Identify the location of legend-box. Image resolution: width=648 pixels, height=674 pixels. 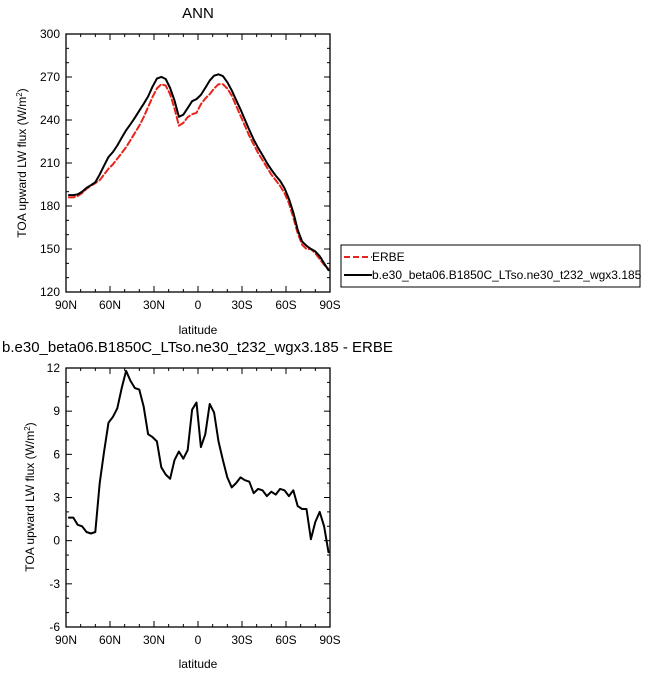
(490, 266).